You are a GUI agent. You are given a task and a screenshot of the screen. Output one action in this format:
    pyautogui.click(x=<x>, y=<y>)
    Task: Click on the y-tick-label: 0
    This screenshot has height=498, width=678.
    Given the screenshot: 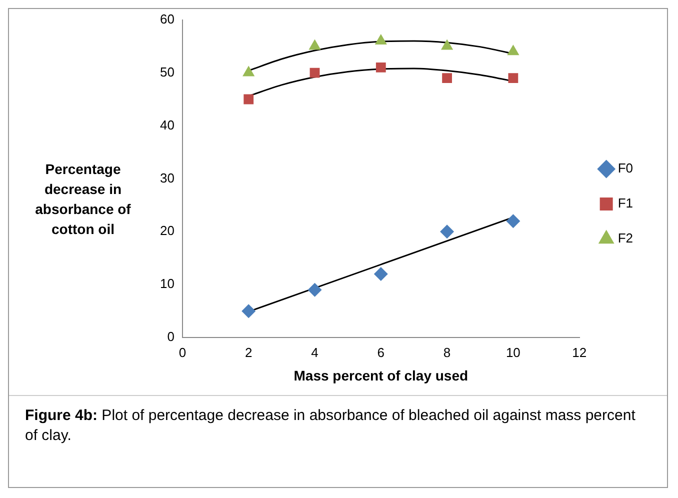 What is the action you would take?
    pyautogui.click(x=170, y=336)
    